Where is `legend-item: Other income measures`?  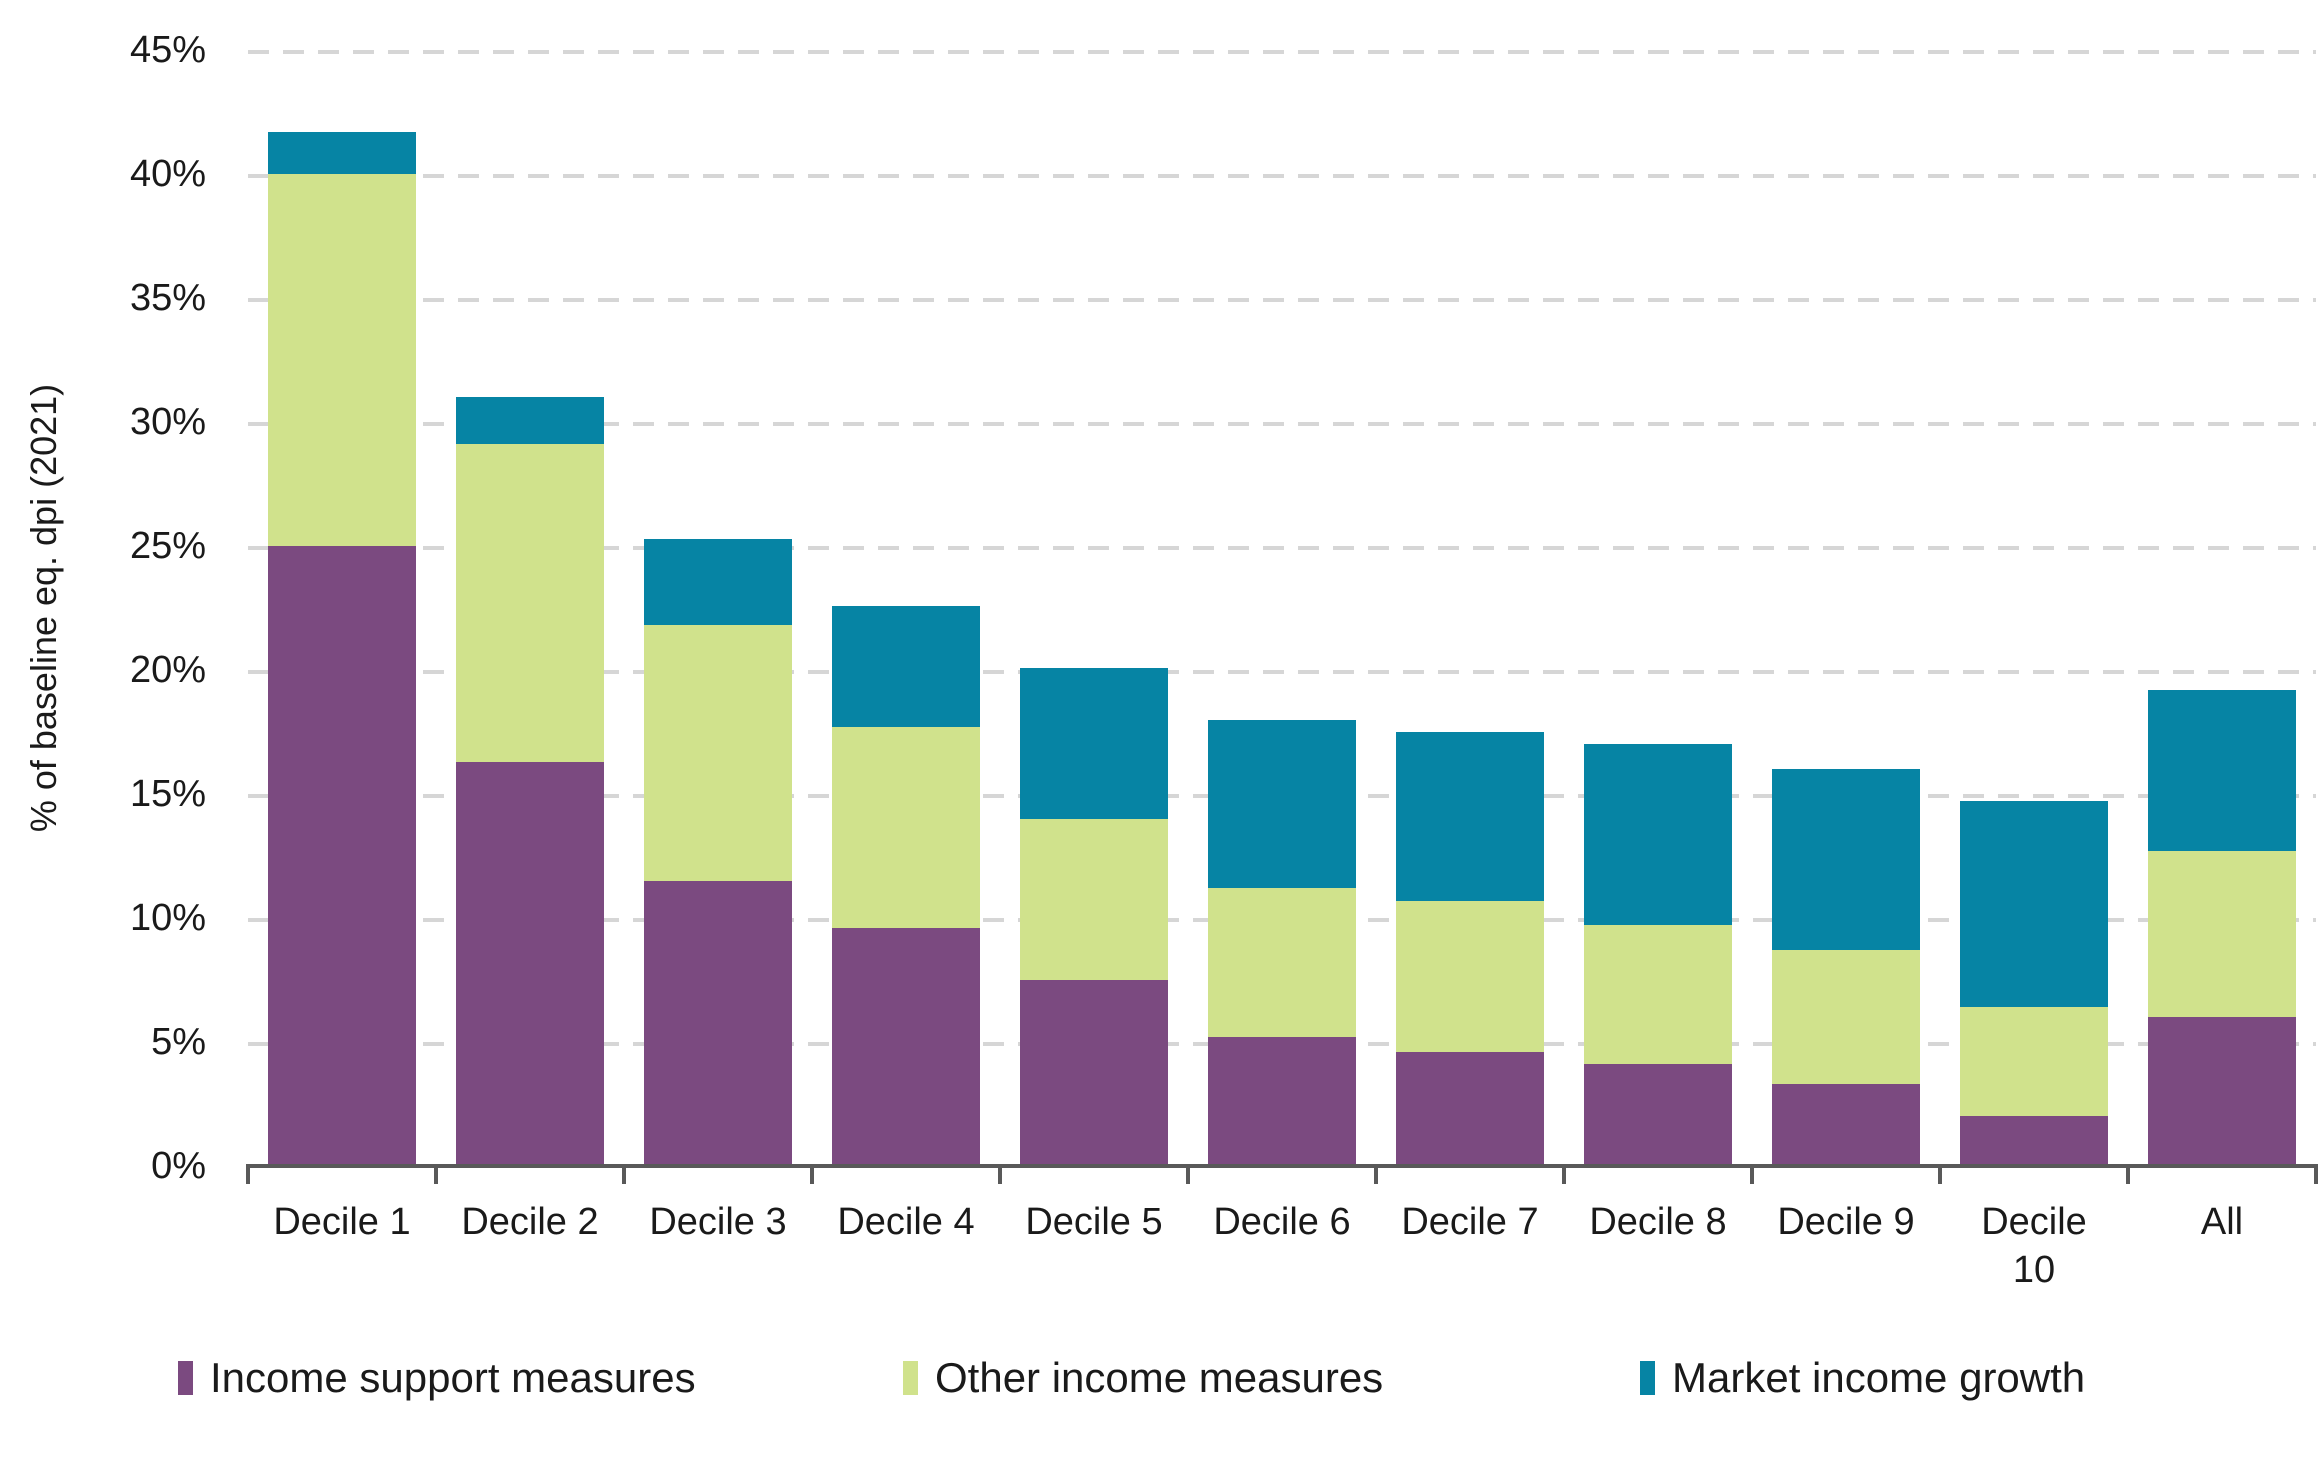
legend-item: Other income measures is located at coordinates (1143, 1378).